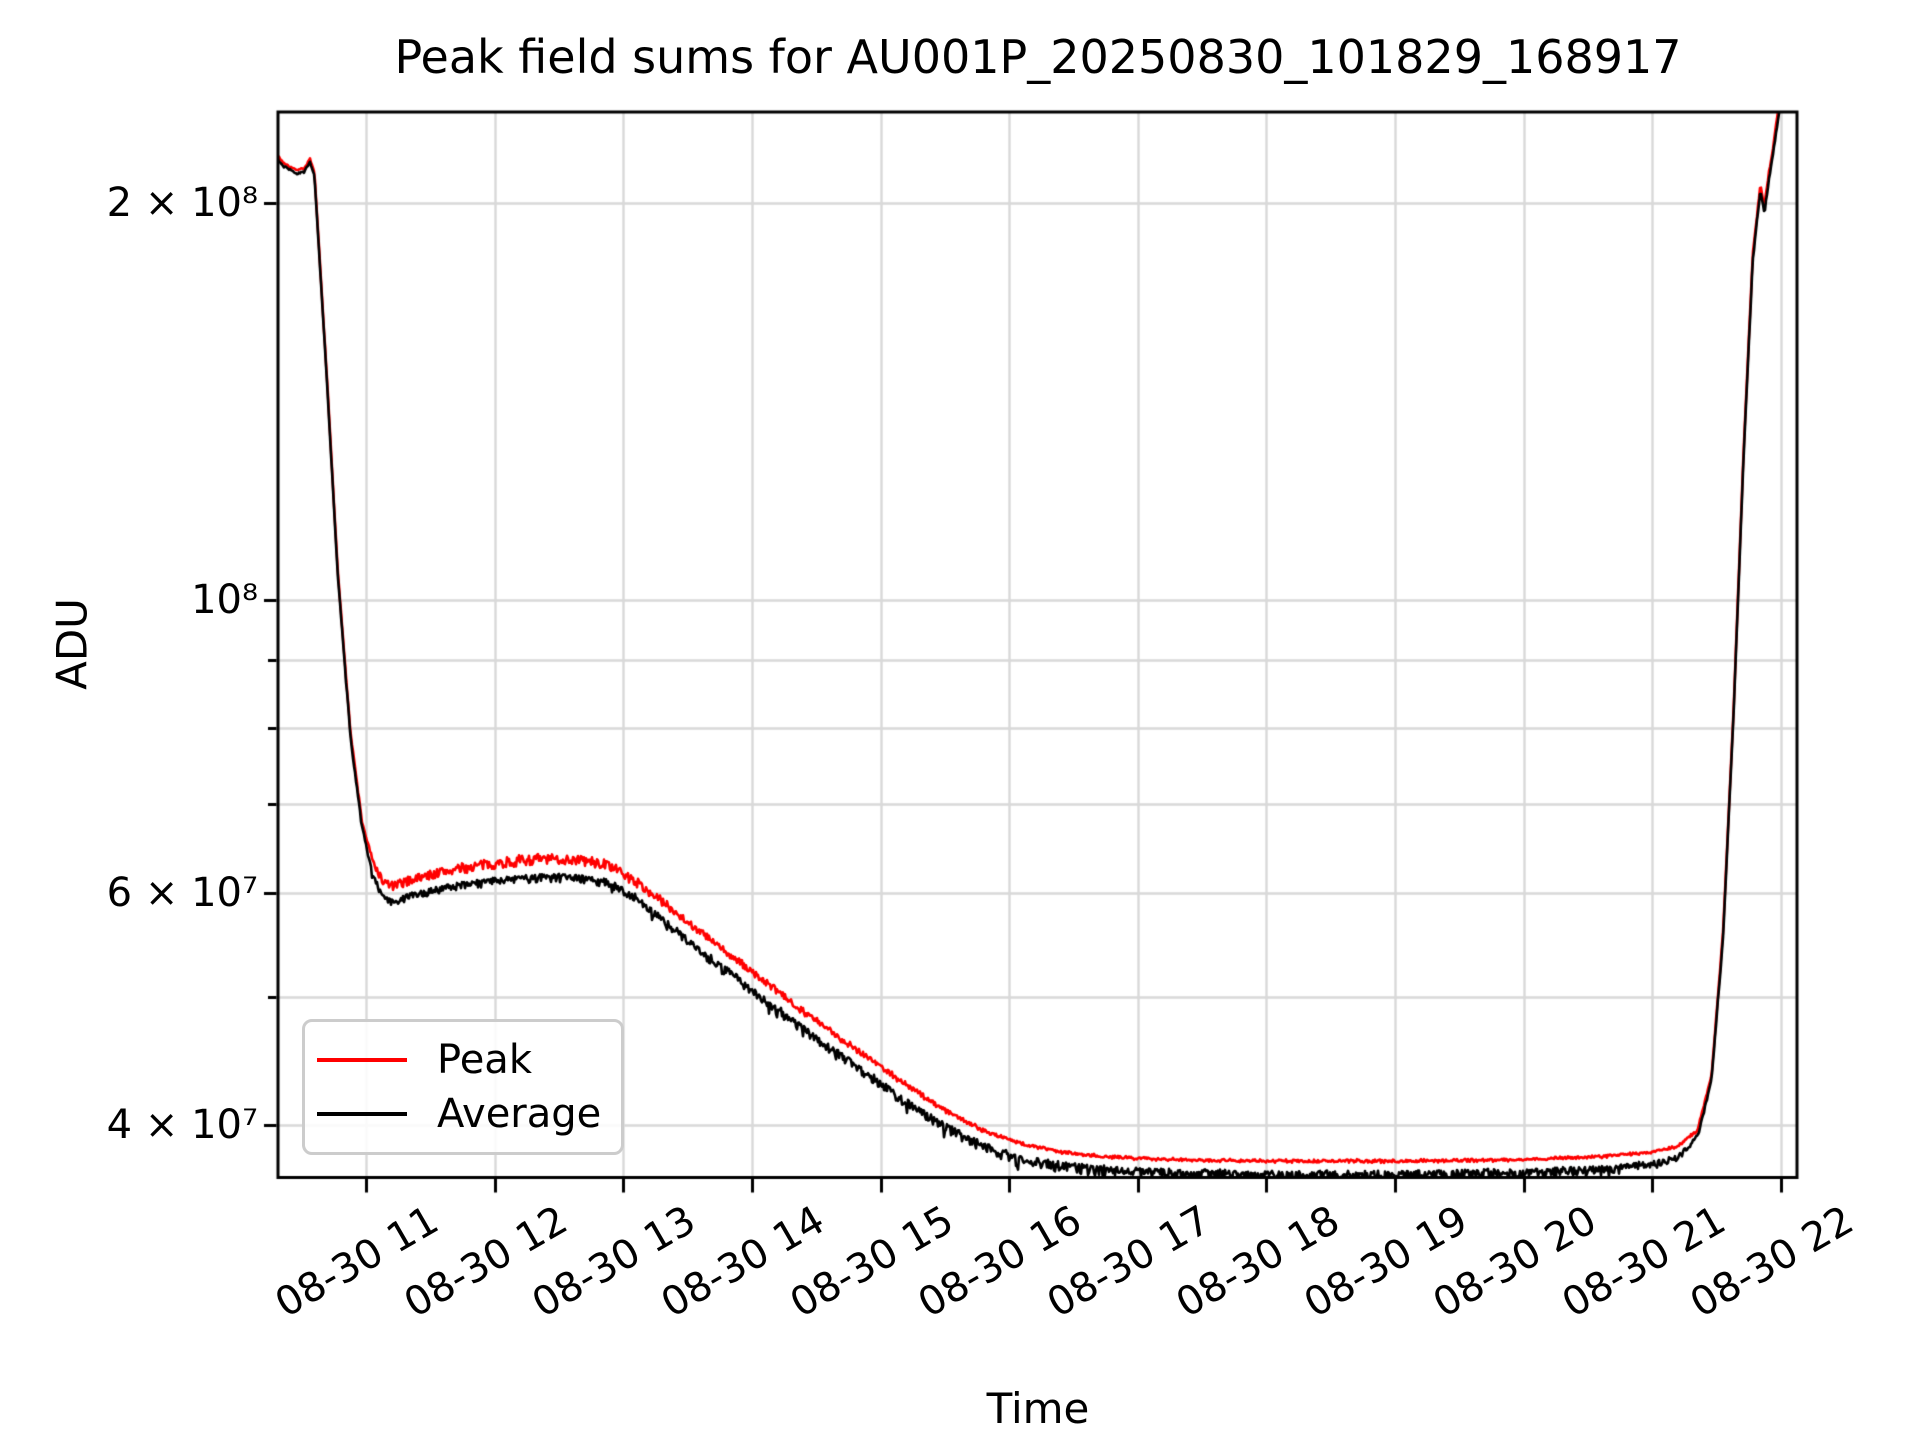 This screenshot has width=1920, height=1440. I want to click on y-axis-label: ADU, so click(72, 644).